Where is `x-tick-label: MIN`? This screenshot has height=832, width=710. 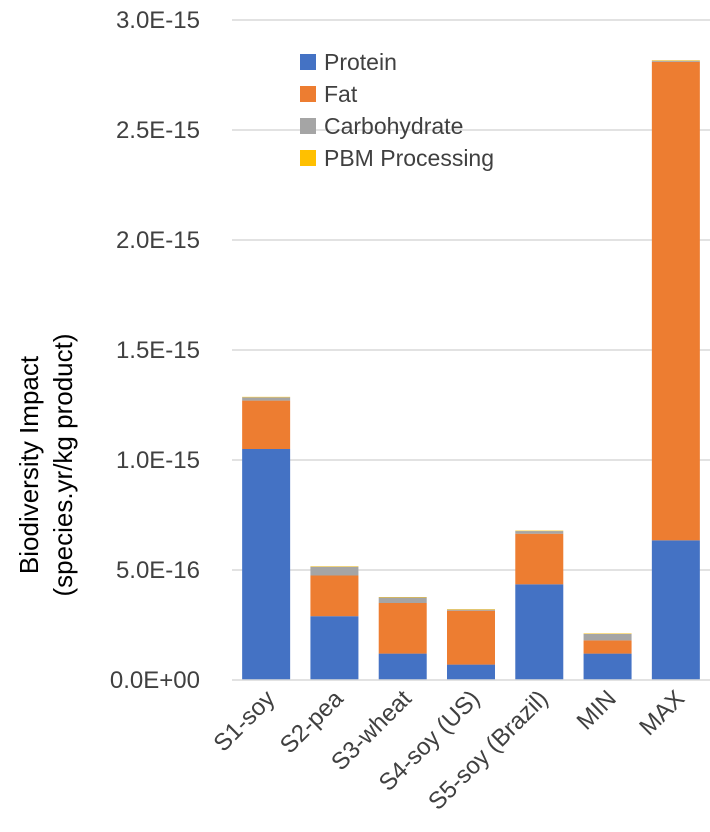
x-tick-label: MIN is located at coordinates (597, 710).